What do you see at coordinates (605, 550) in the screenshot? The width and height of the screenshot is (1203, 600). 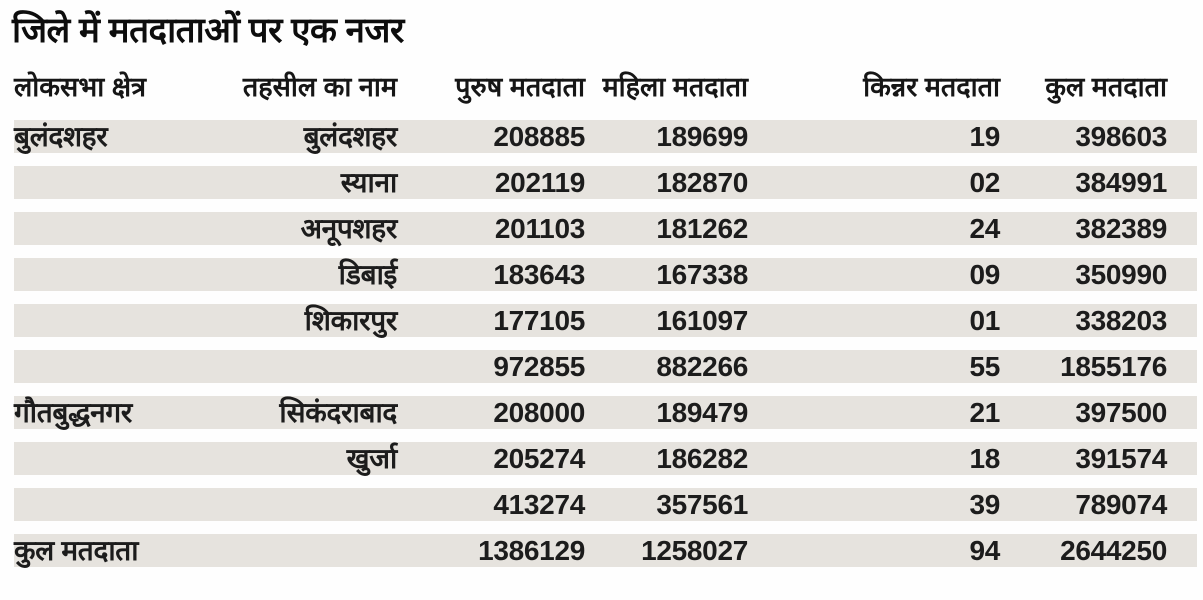 I see `table-row-grandtotal: कुल मतदाता 1386129 1258027 94 2644250` at bounding box center [605, 550].